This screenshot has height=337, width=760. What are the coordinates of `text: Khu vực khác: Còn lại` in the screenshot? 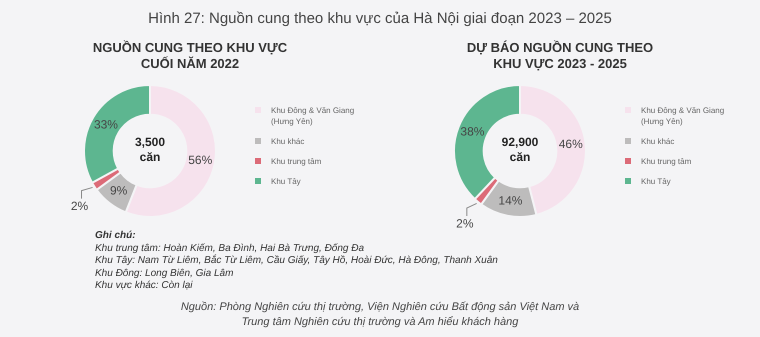 It's located at (144, 286).